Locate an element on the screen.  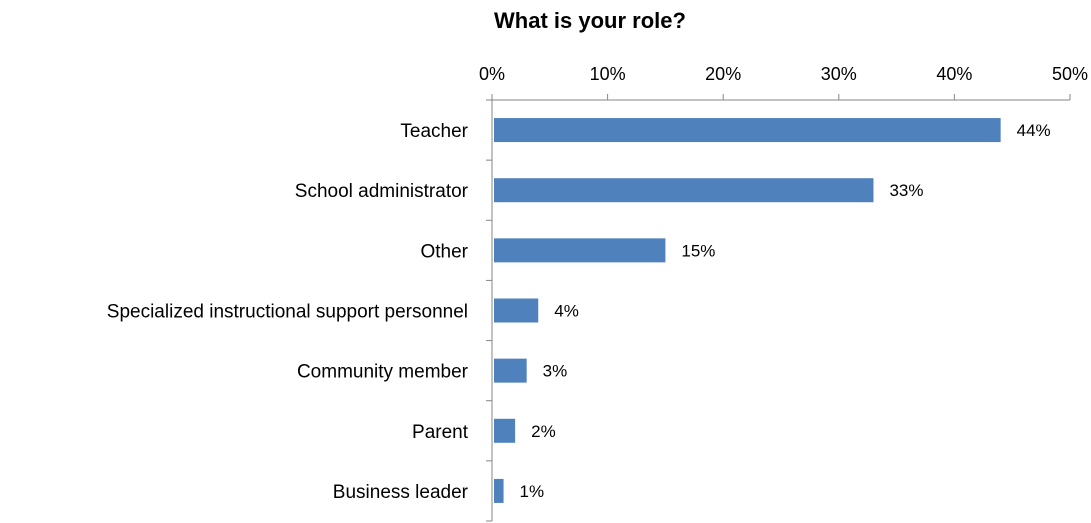
value-axis-tick-label: 20% is located at coordinates (723, 74).